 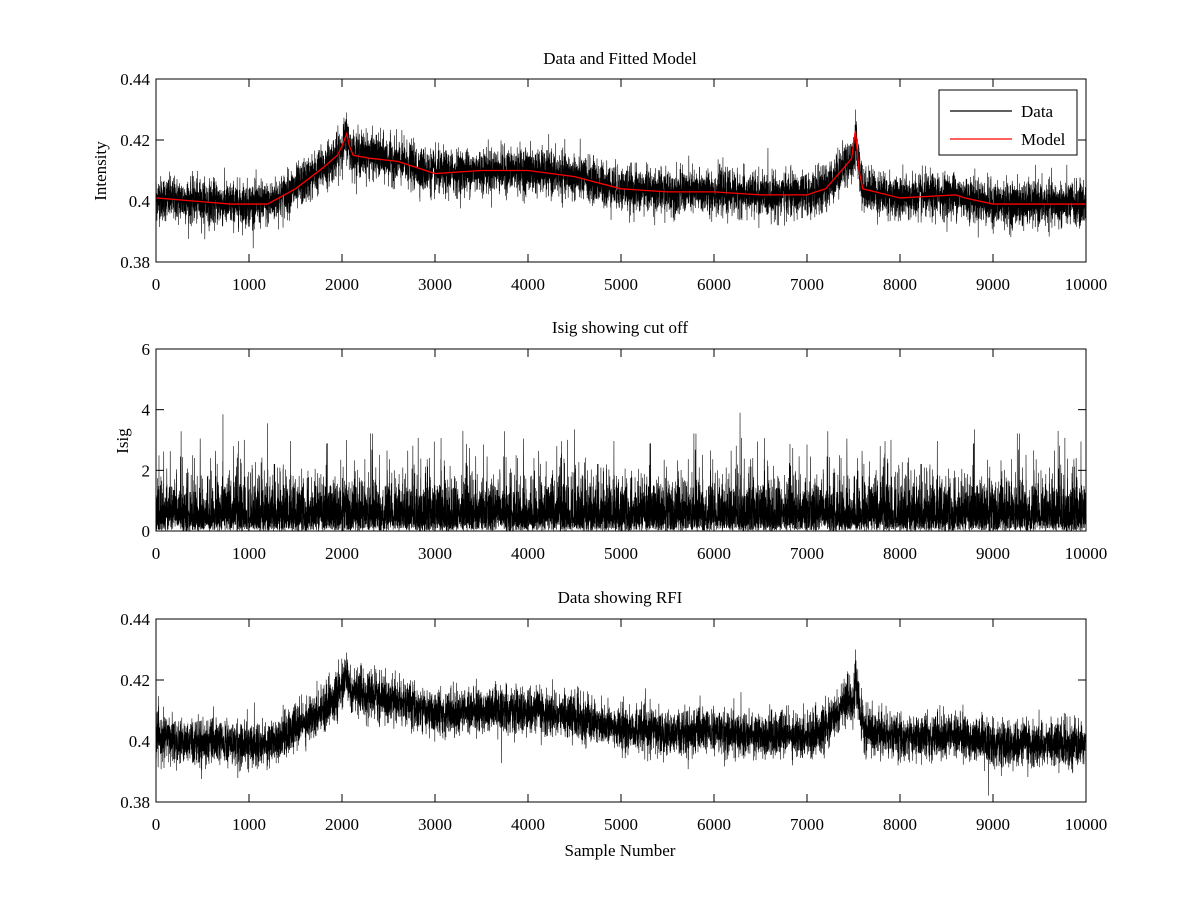 I want to click on y-tick-label: 4, so click(x=146, y=410).